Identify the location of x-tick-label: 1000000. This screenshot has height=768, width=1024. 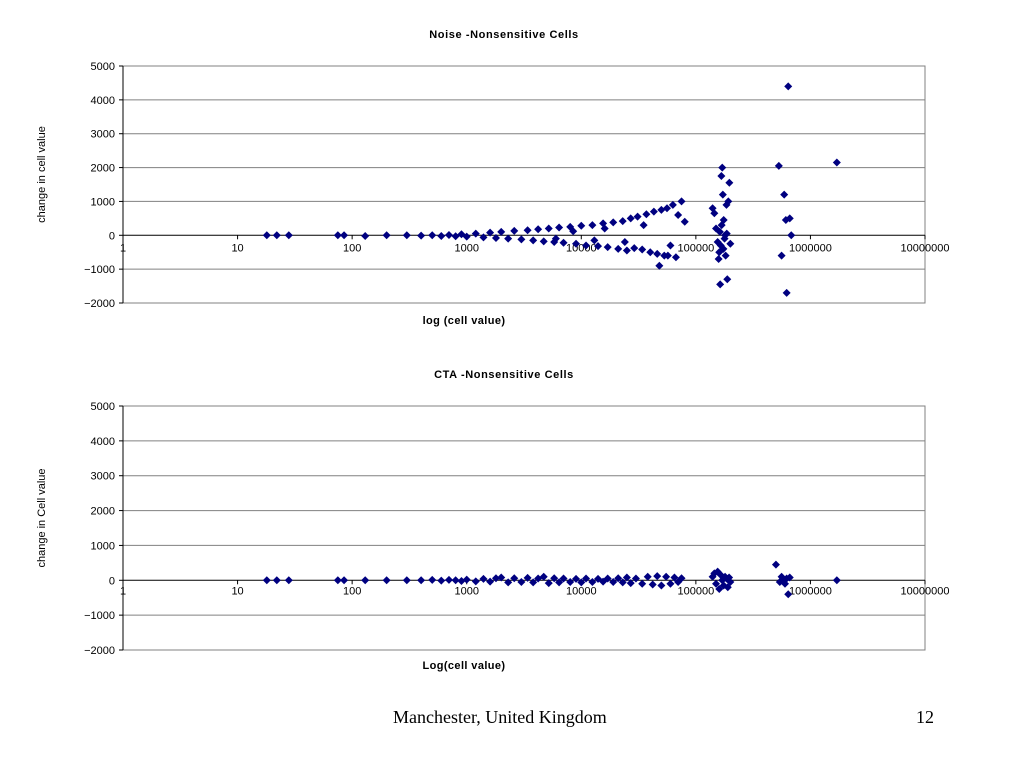
(810, 591).